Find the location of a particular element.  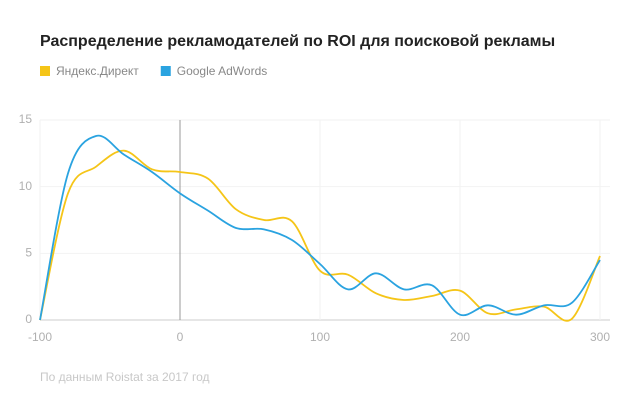

legend-label: Google AdWords is located at coordinates (222, 71).